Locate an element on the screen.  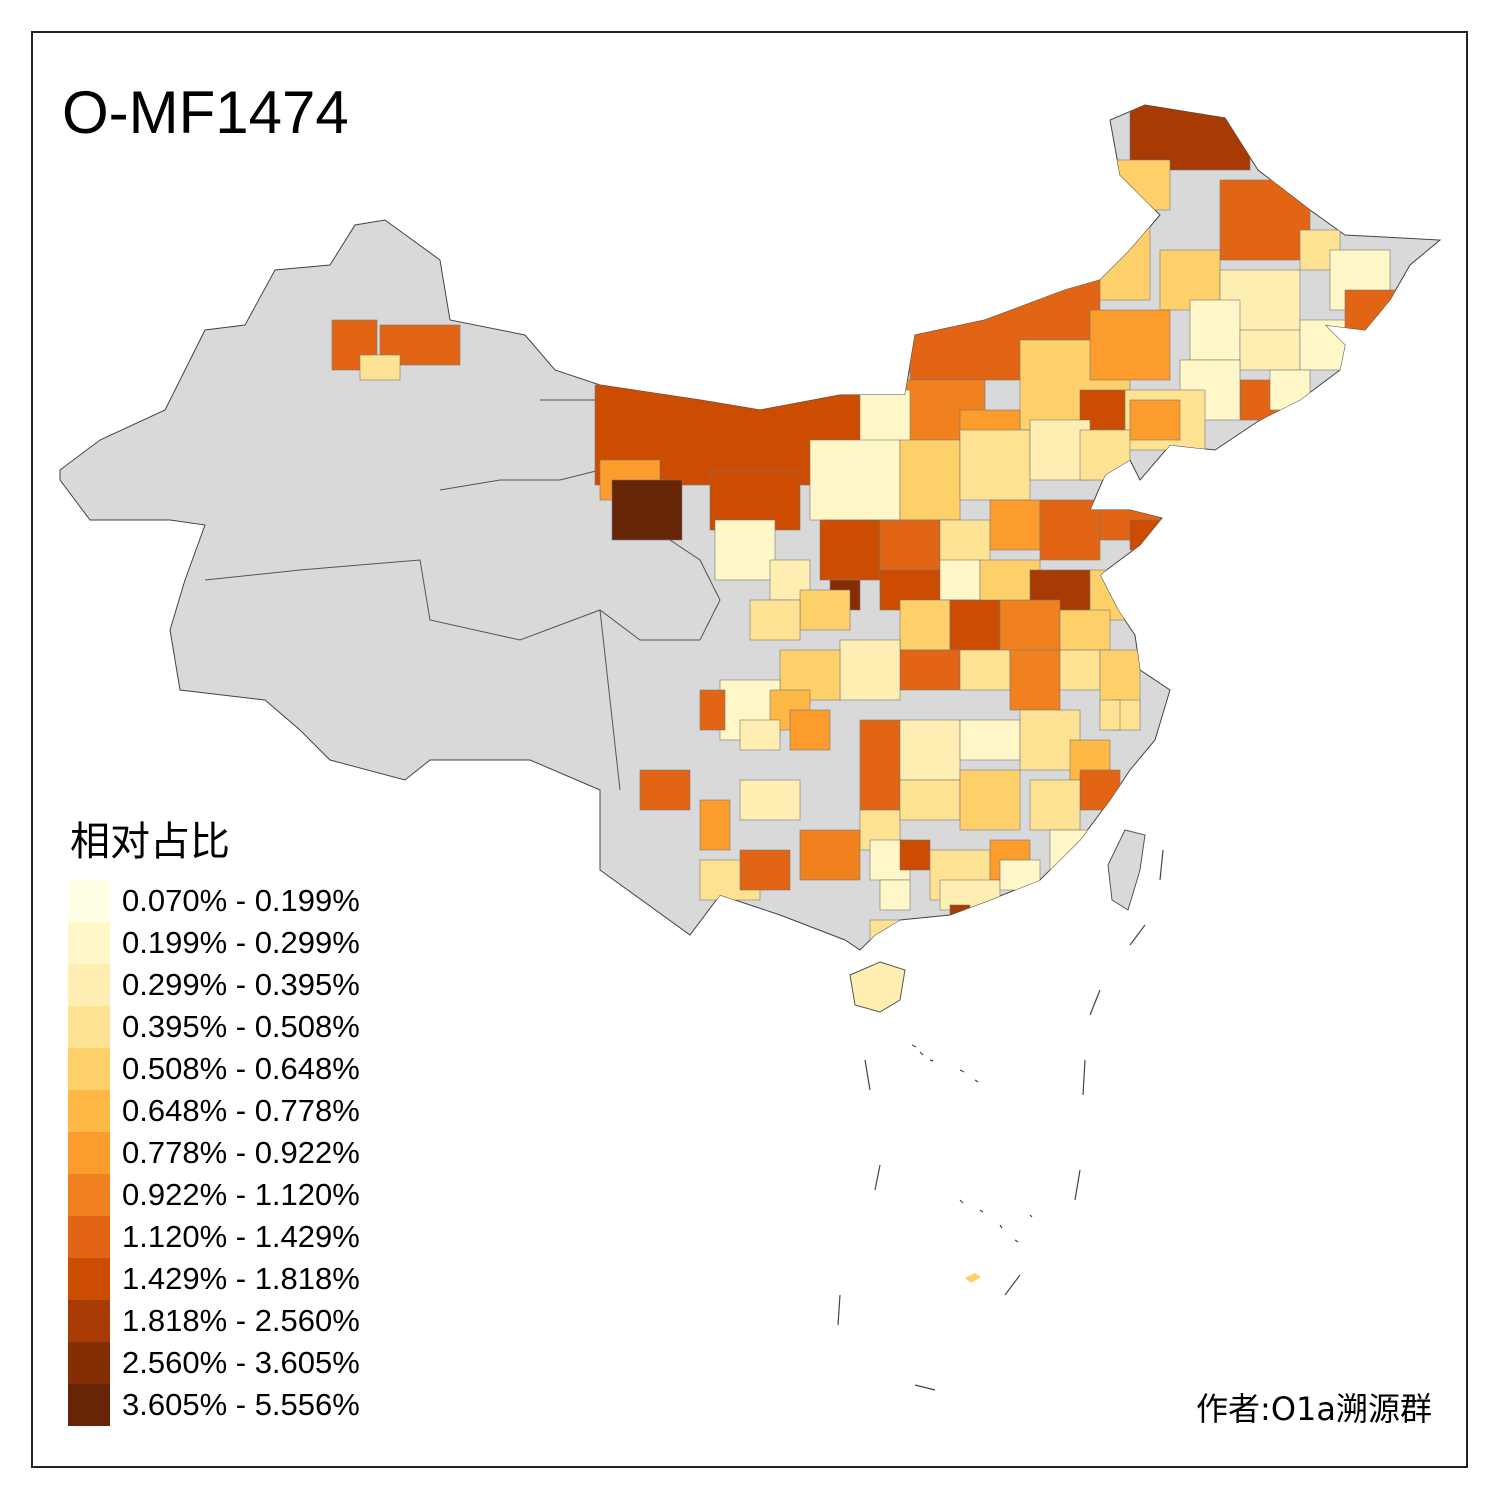
legend-label: 3.605% - 5.556% is located at coordinates (241, 1404).